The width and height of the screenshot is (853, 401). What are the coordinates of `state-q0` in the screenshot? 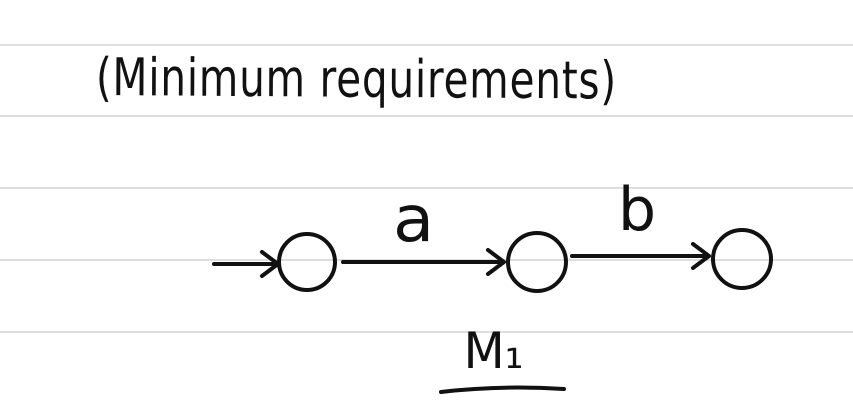 It's located at (307, 262).